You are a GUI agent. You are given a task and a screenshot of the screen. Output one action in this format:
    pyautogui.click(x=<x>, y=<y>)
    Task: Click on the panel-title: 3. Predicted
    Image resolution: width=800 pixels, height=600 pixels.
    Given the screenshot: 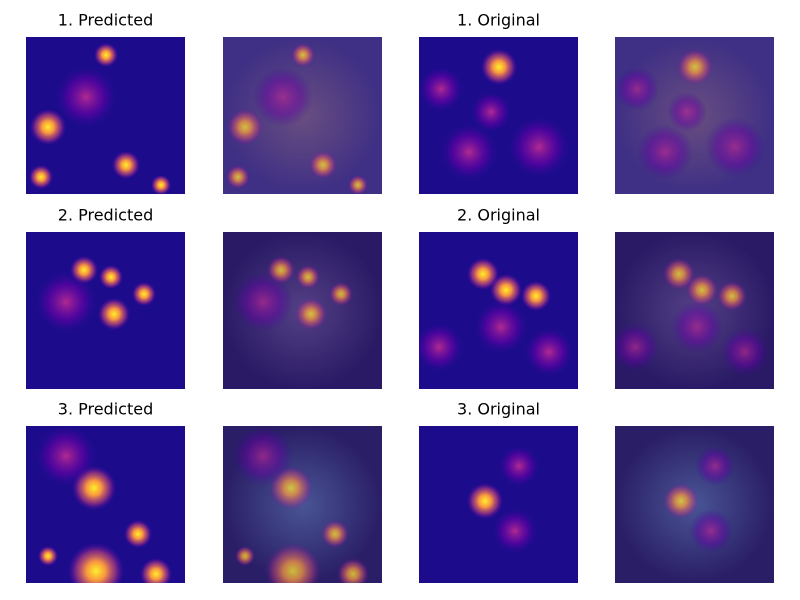 What is the action you would take?
    pyautogui.click(x=105, y=409)
    